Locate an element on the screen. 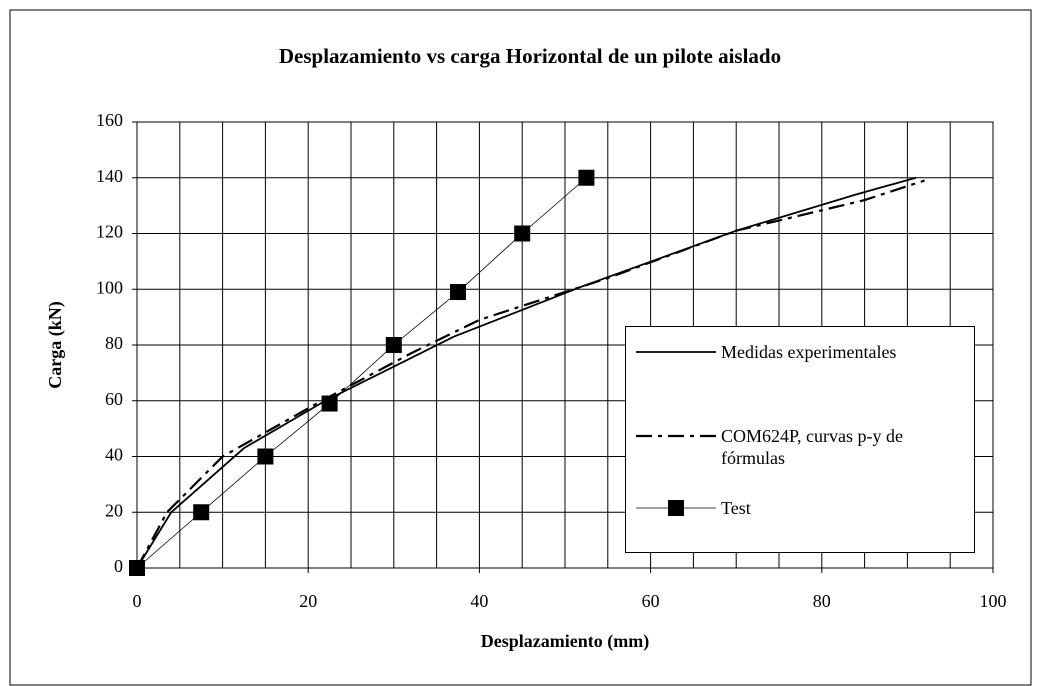  legend-label: Test is located at coordinates (736, 508).